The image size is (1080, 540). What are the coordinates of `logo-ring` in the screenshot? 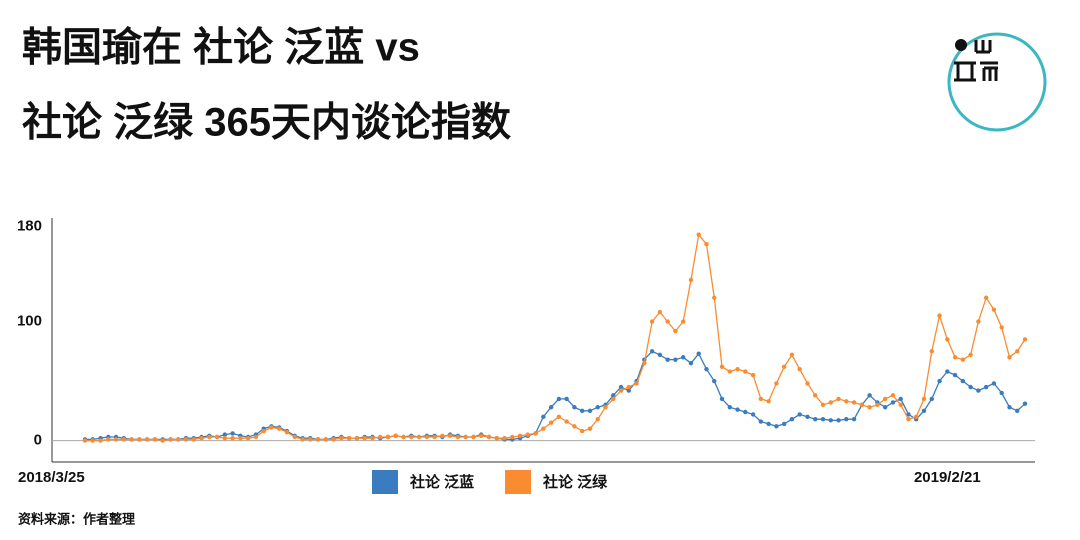 It's located at (997, 82).